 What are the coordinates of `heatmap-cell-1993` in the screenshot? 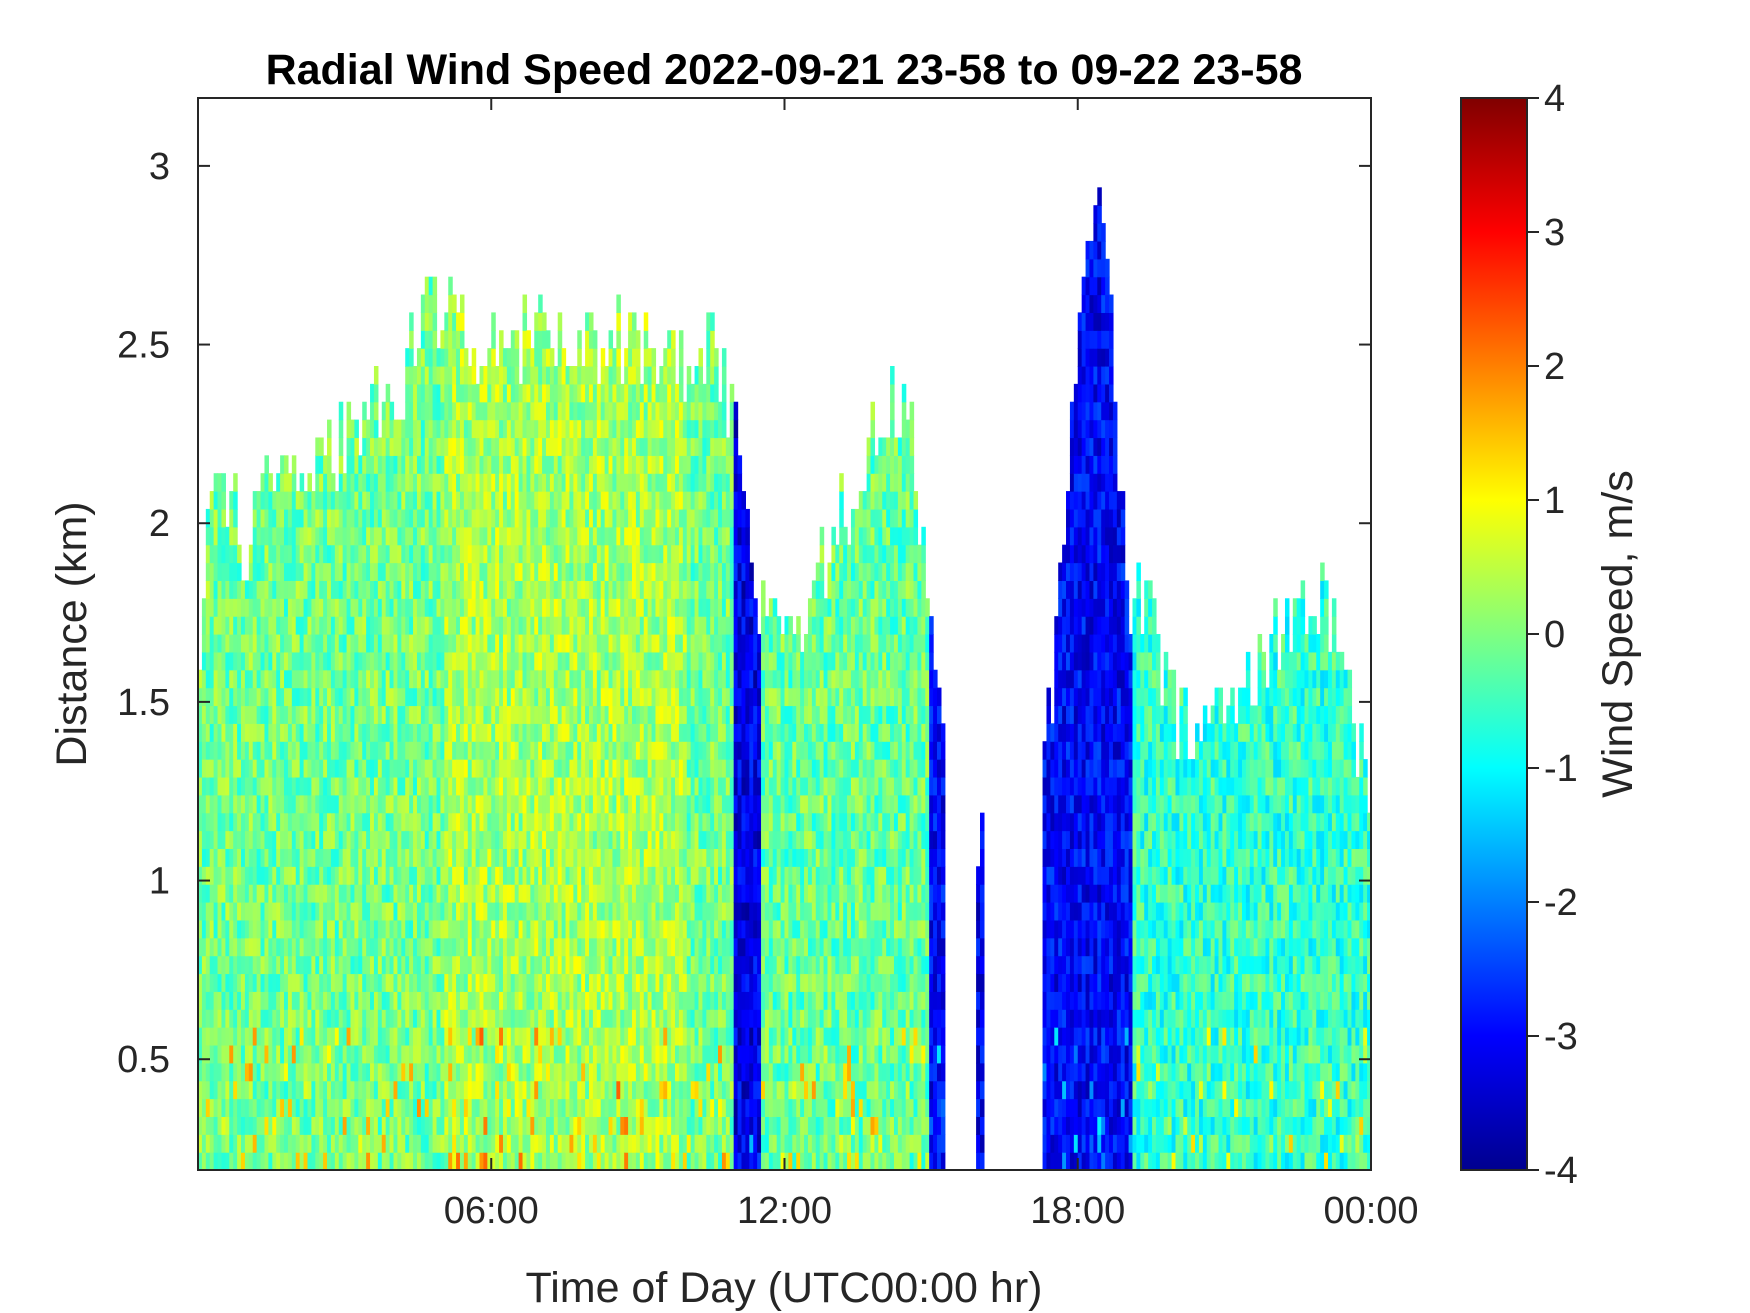 It's located at (396, 536).